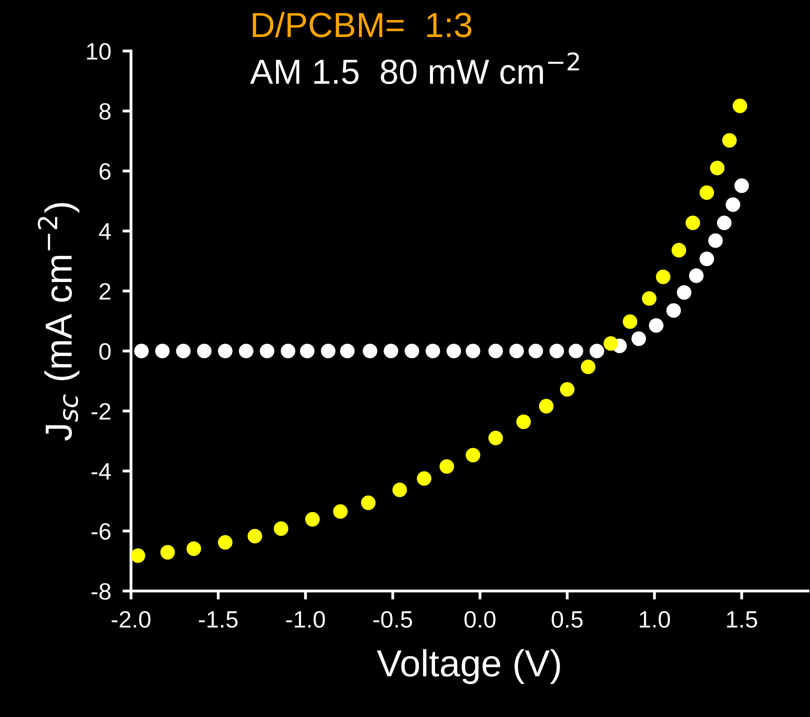 The height and width of the screenshot is (717, 810). What do you see at coordinates (480, 619) in the screenshot?
I see `x-tick-label: 0.0` at bounding box center [480, 619].